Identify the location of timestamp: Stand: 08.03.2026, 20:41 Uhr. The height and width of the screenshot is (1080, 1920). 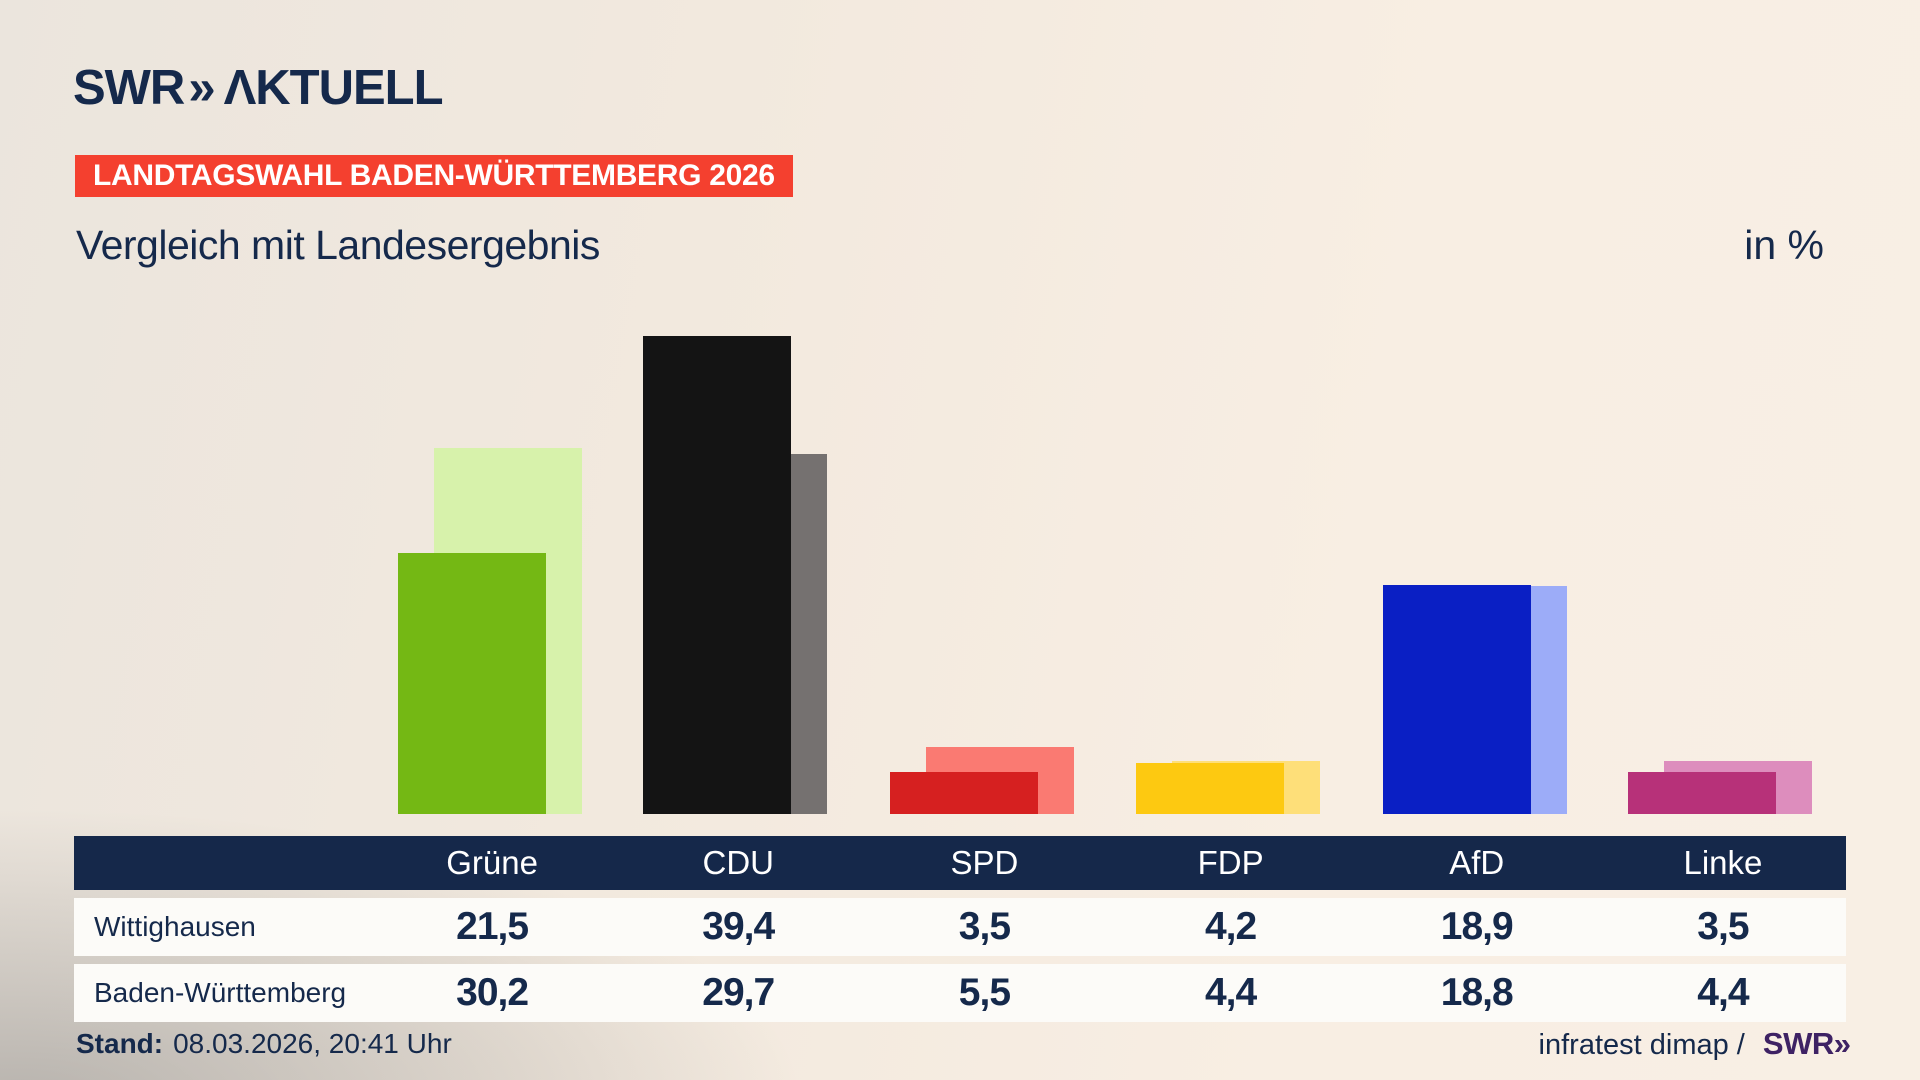
(264, 1044).